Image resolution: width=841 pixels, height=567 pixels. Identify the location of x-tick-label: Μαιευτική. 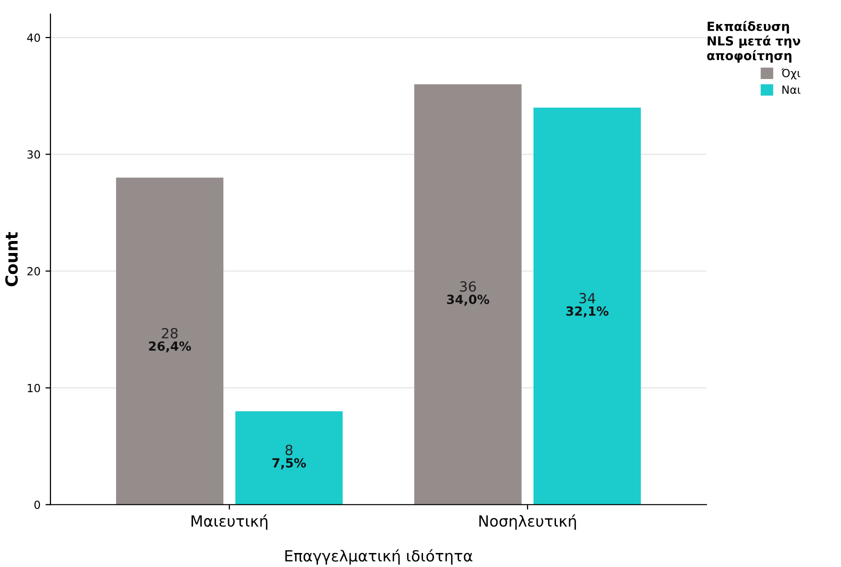
(230, 522).